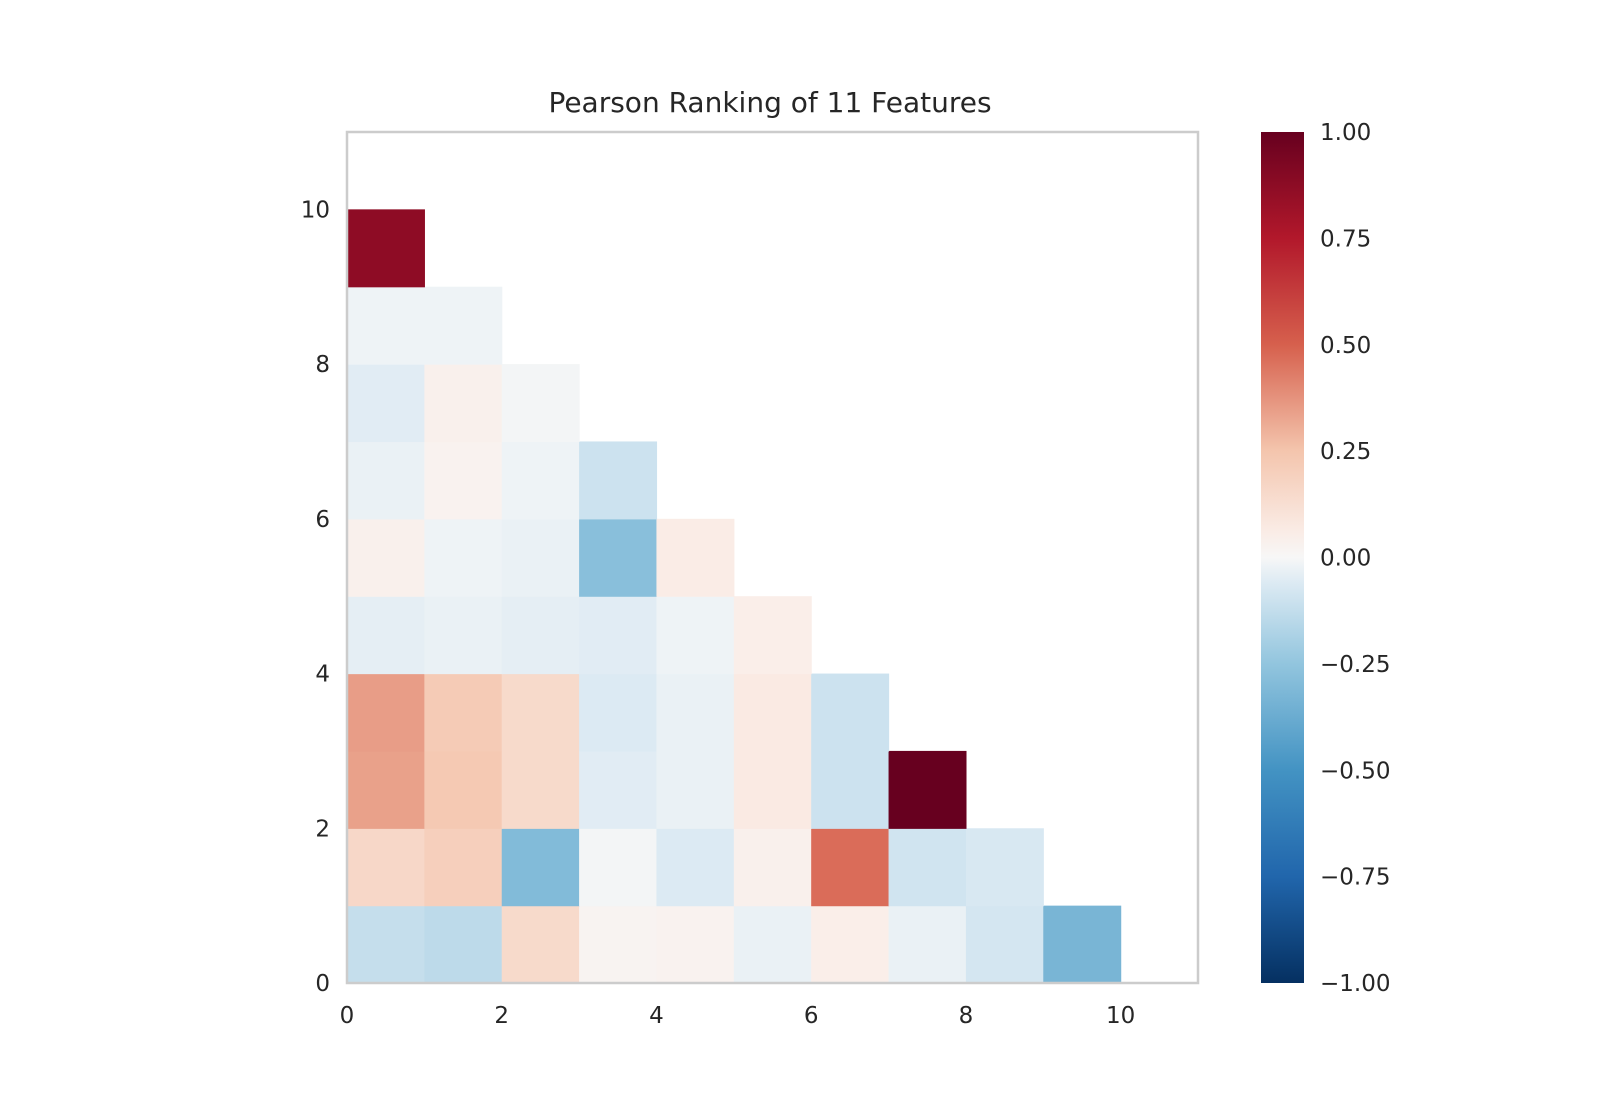  What do you see at coordinates (1345, 559) in the screenshot?
I see `colorbar-tick-label: 0.00` at bounding box center [1345, 559].